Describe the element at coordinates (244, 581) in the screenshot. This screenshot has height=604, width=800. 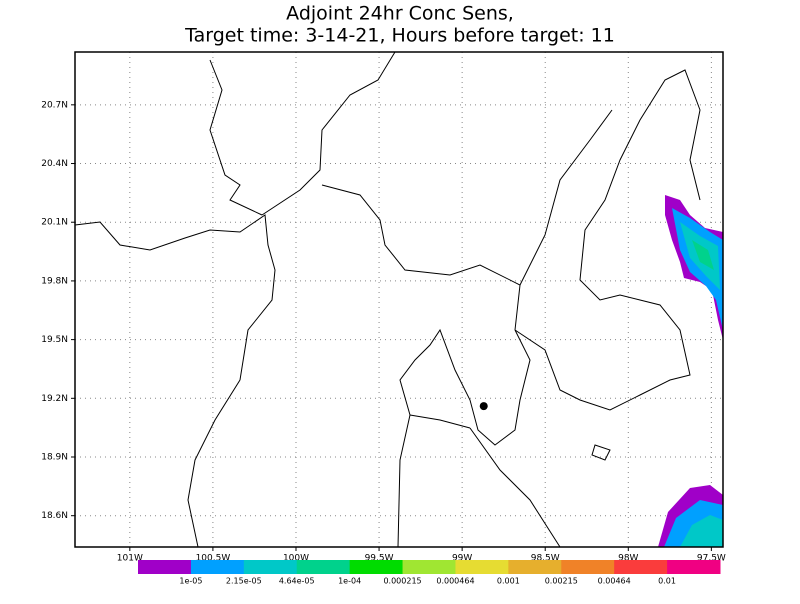
I see `colorbar-label: 2.15e-05` at that location.